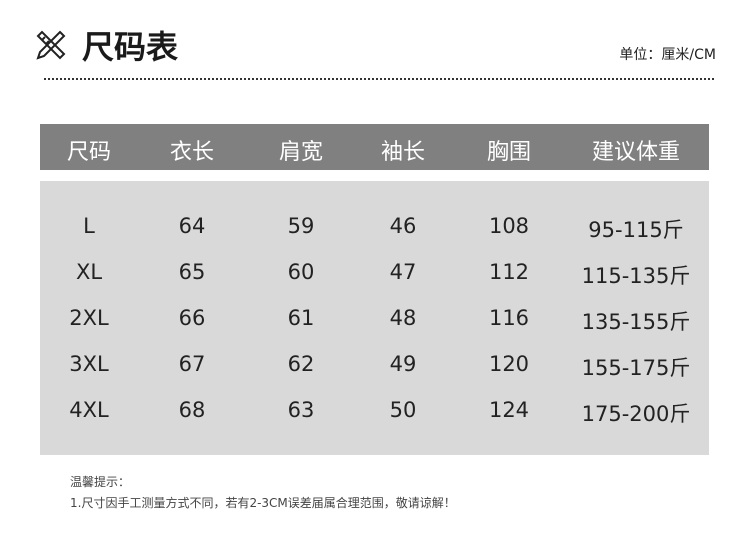  What do you see at coordinates (636, 152) in the screenshot?
I see `column-header: 建议体重` at bounding box center [636, 152].